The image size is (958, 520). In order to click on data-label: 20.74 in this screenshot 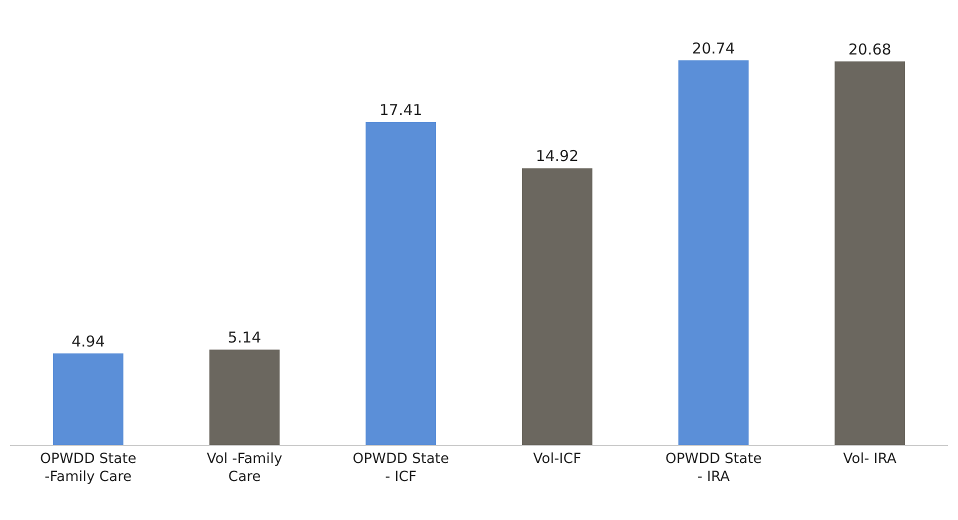, I will do `click(713, 48)`.